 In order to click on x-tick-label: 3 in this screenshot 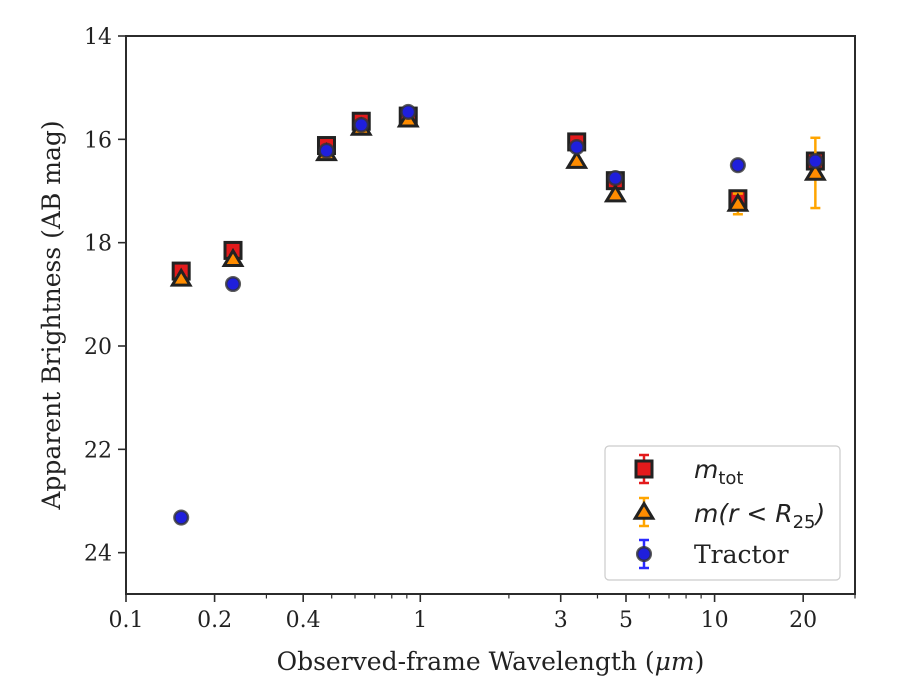, I will do `click(561, 620)`.